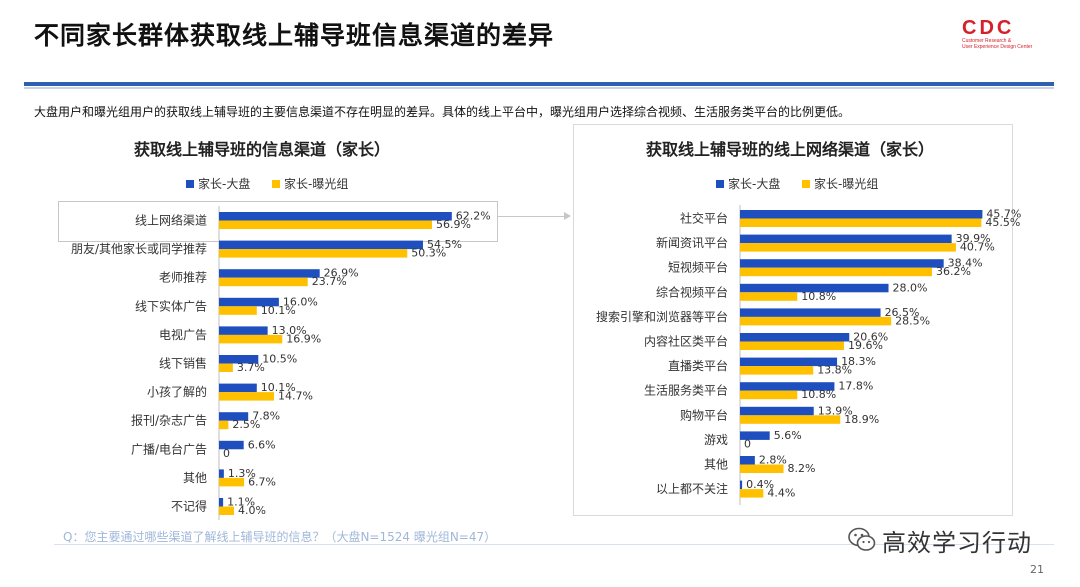  I want to click on data-label-series-2: 23.7%, so click(329, 281).